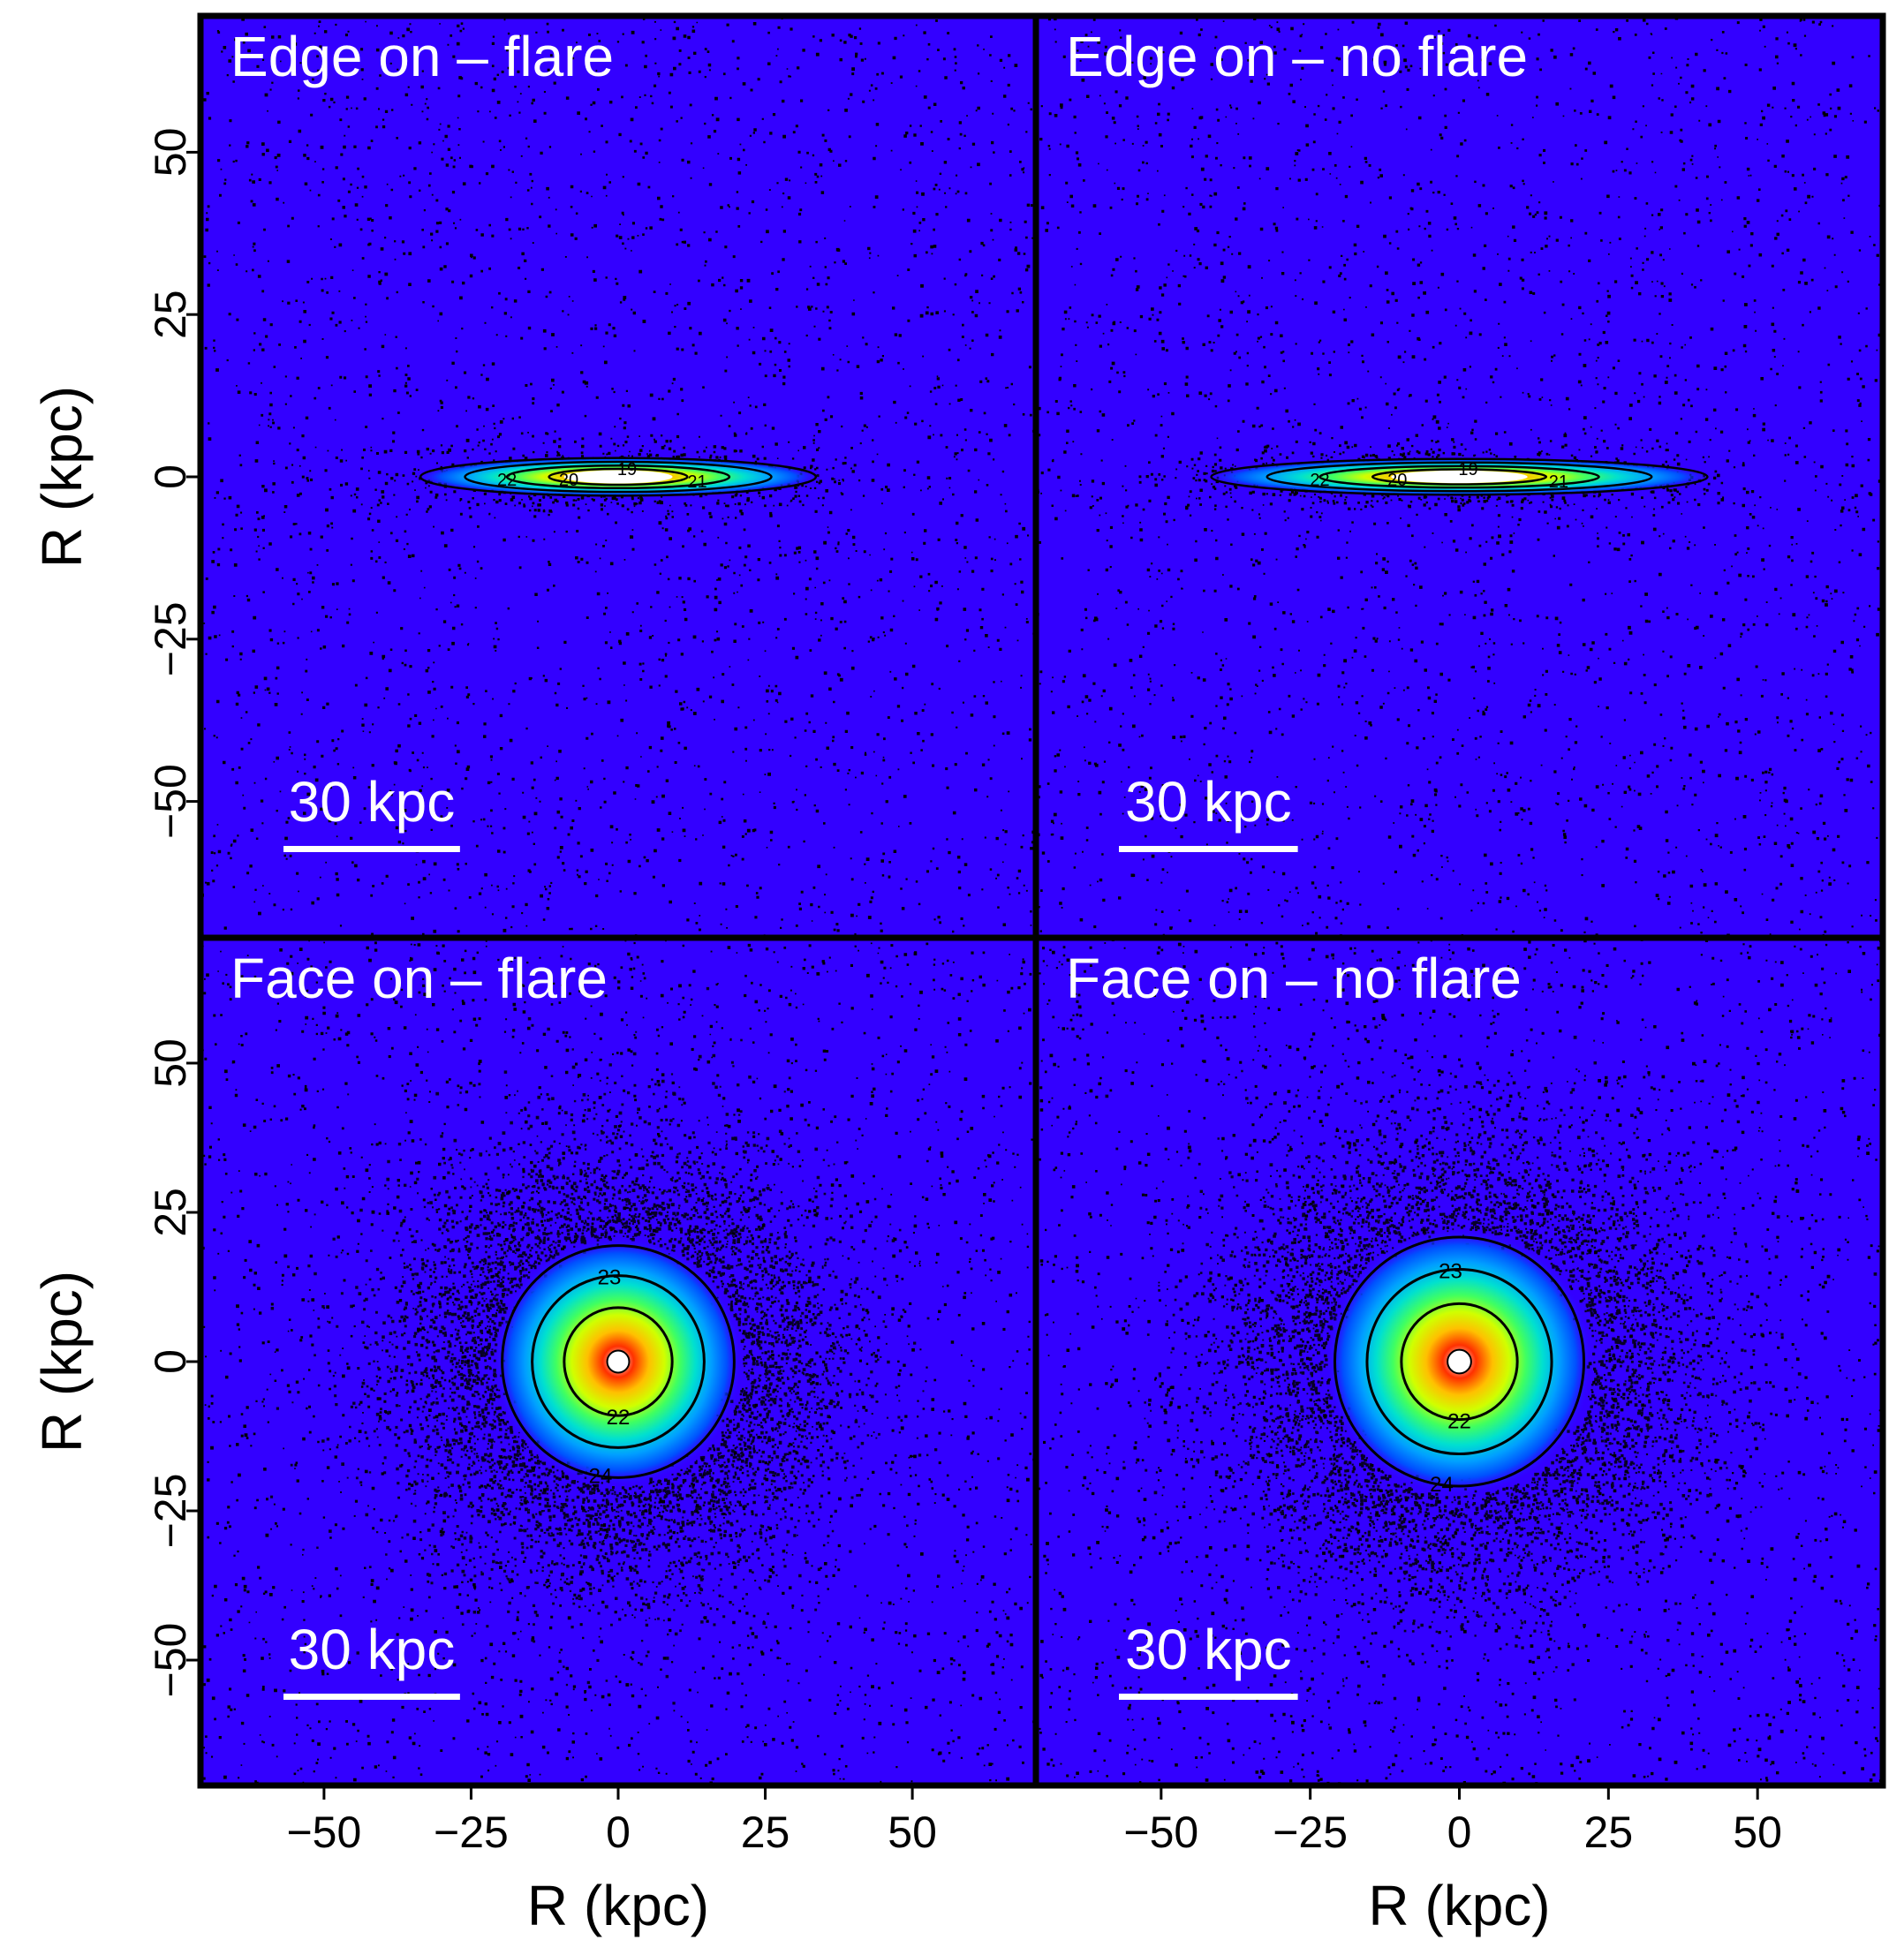 This screenshot has width=1904, height=1955. What do you see at coordinates (419, 978) in the screenshot?
I see `panel-title: Face on – flare` at bounding box center [419, 978].